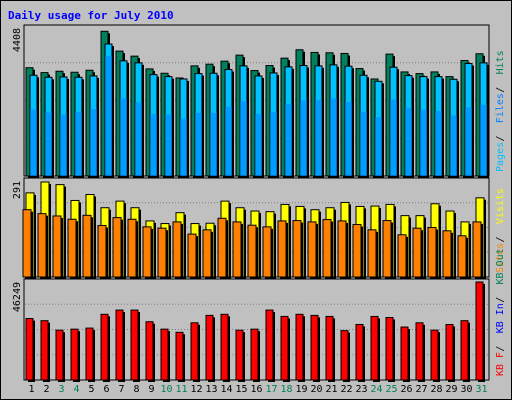  Describe the element at coordinates (500, 108) in the screenshot. I see `legend-files: Files` at that location.